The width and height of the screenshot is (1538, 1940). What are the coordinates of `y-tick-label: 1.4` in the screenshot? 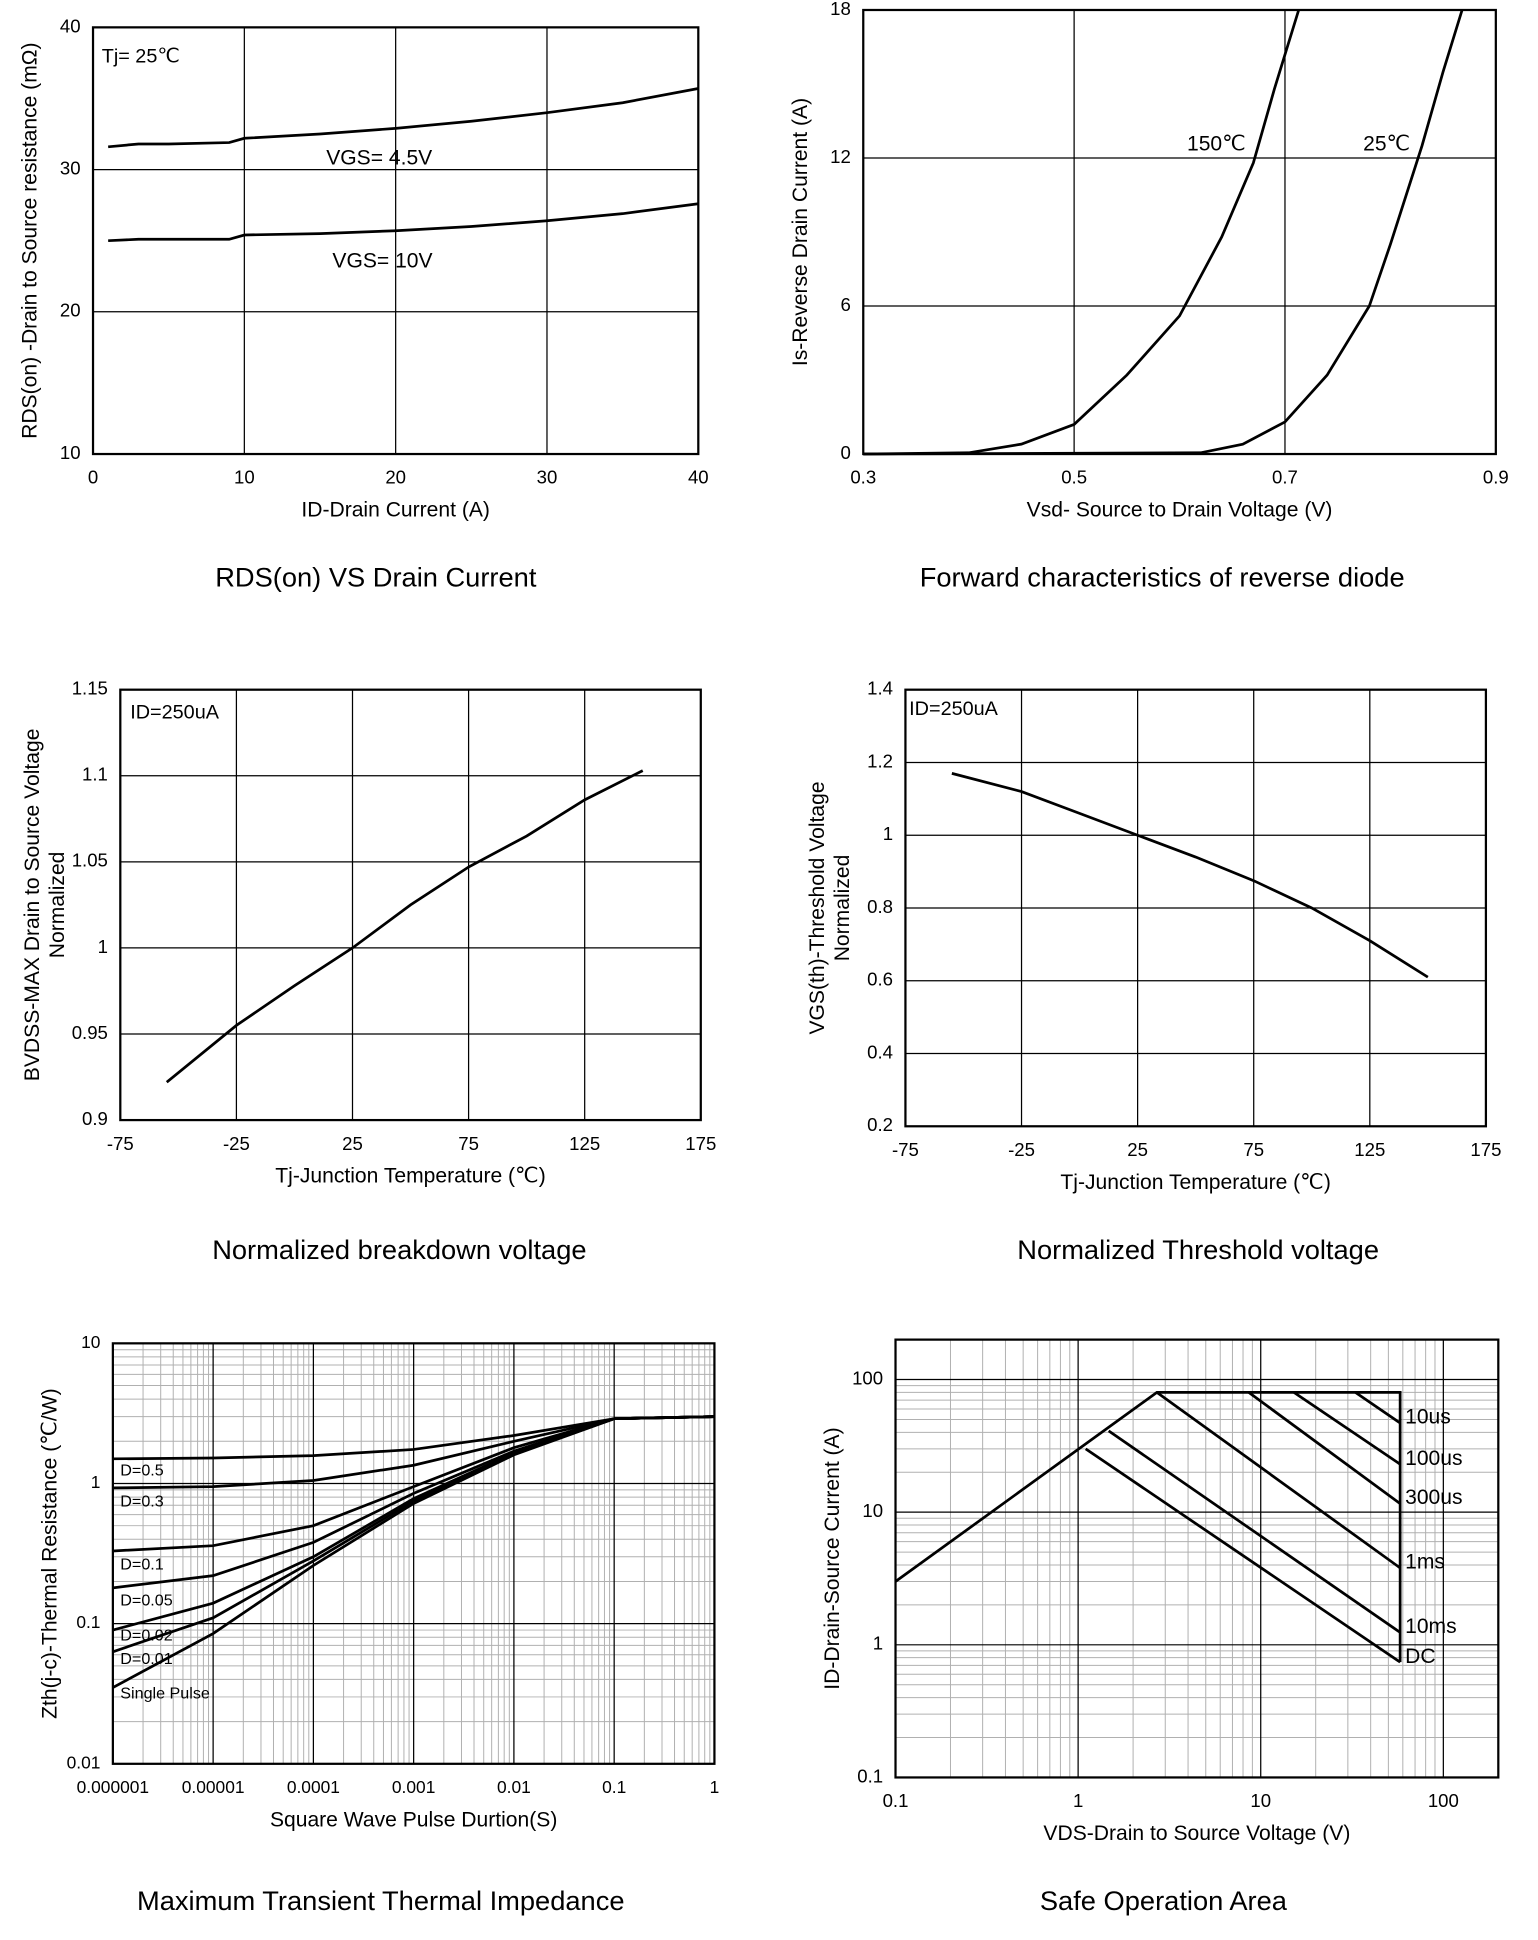 It's located at (880, 688).